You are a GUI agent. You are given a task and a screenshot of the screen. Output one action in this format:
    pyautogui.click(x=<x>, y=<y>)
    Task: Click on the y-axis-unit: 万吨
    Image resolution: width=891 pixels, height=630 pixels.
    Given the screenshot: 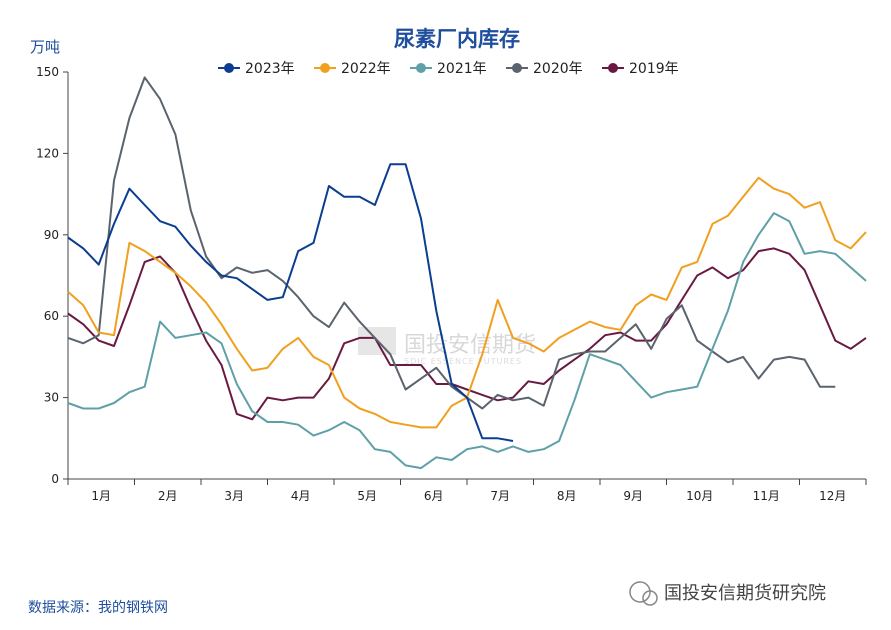 What is the action you would take?
    pyautogui.click(x=45, y=47)
    